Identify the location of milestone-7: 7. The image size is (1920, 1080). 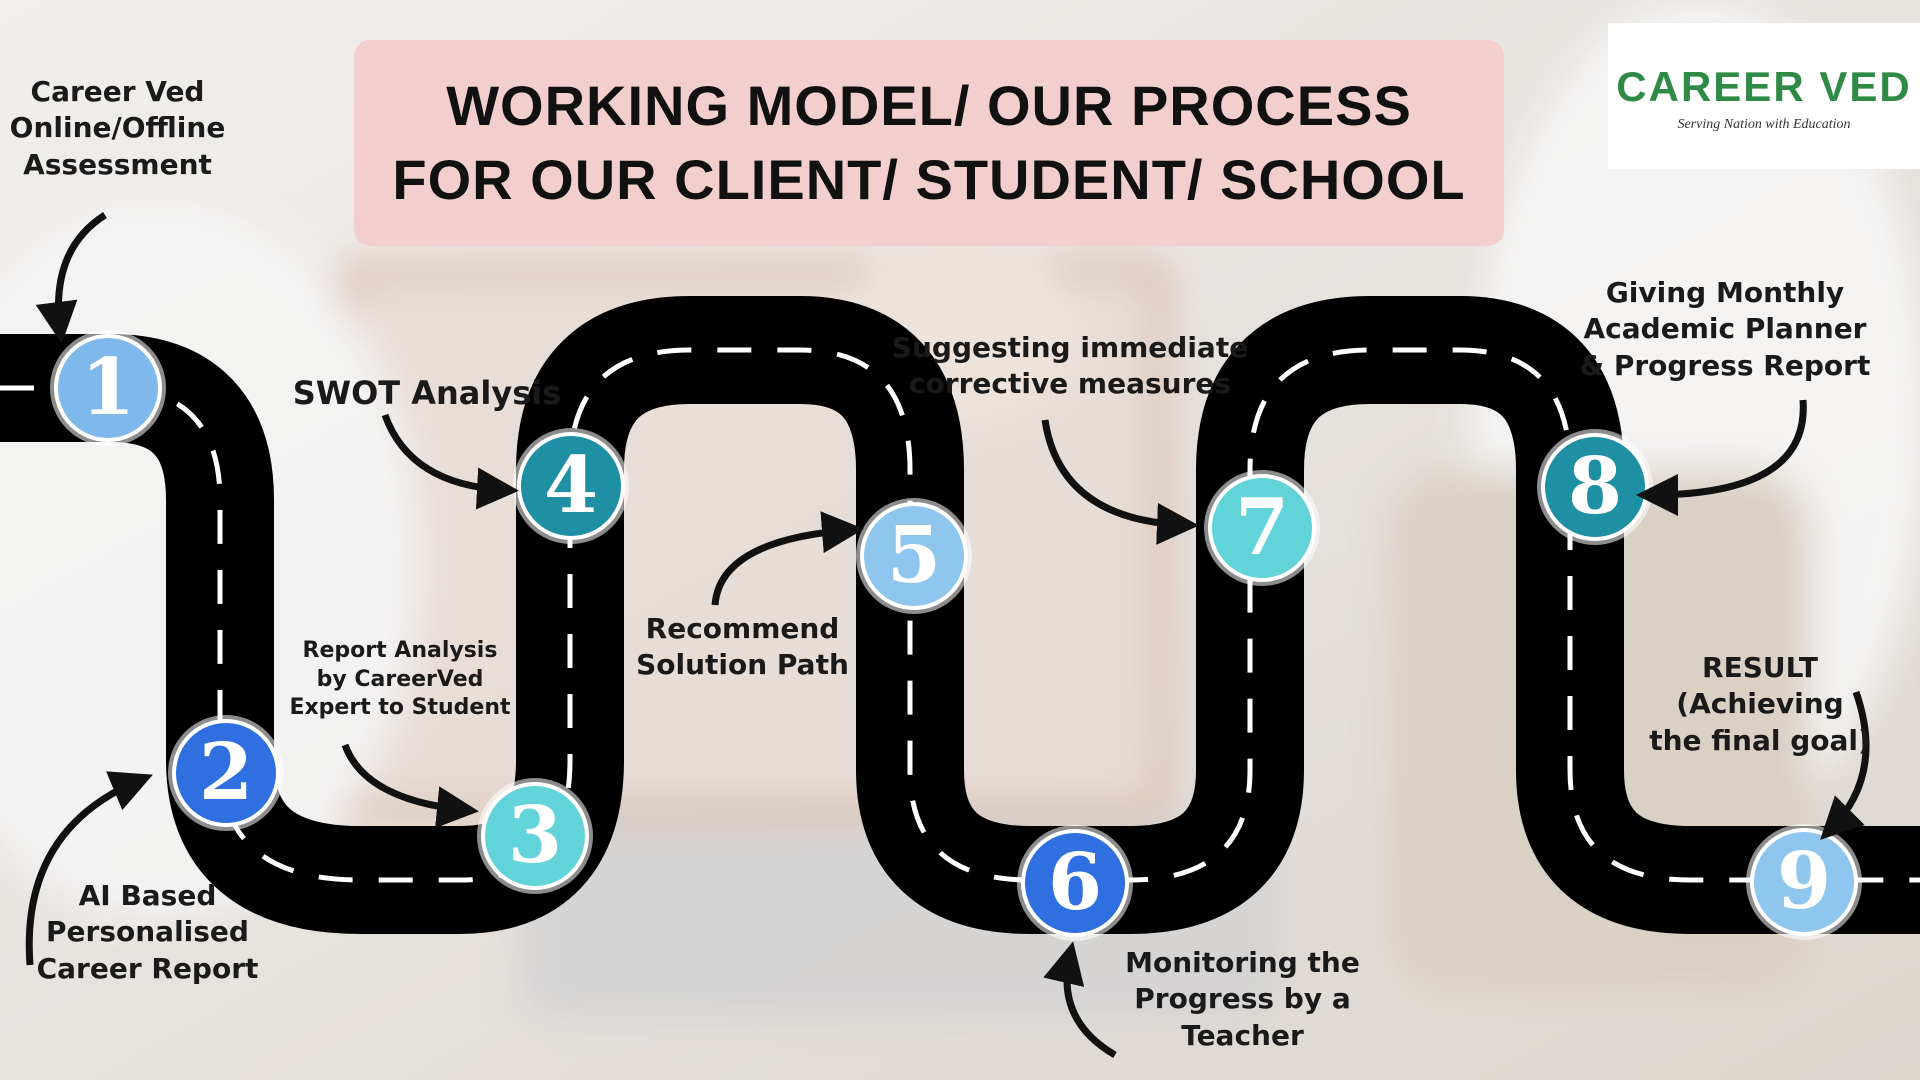
(1262, 528).